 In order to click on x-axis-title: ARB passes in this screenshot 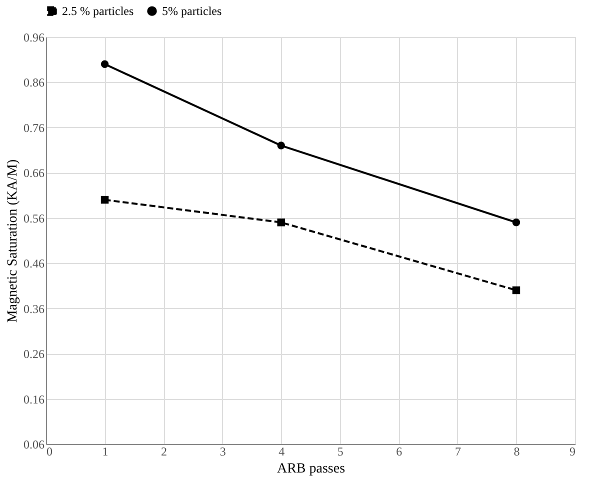, I will do `click(311, 469)`.